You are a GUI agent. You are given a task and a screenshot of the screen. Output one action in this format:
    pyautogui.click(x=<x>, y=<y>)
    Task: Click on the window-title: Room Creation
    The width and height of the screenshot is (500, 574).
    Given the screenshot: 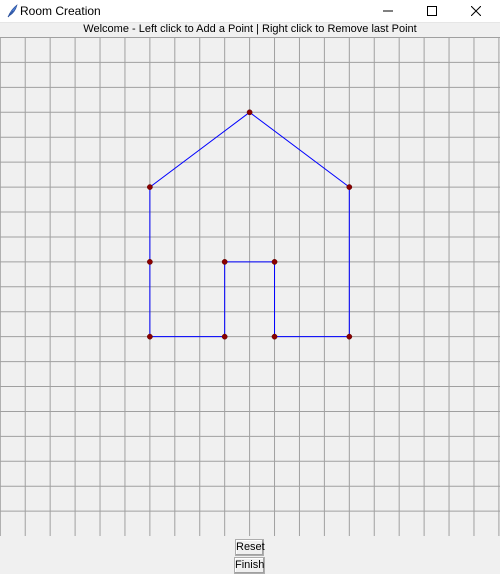 What is the action you would take?
    pyautogui.click(x=60, y=11)
    